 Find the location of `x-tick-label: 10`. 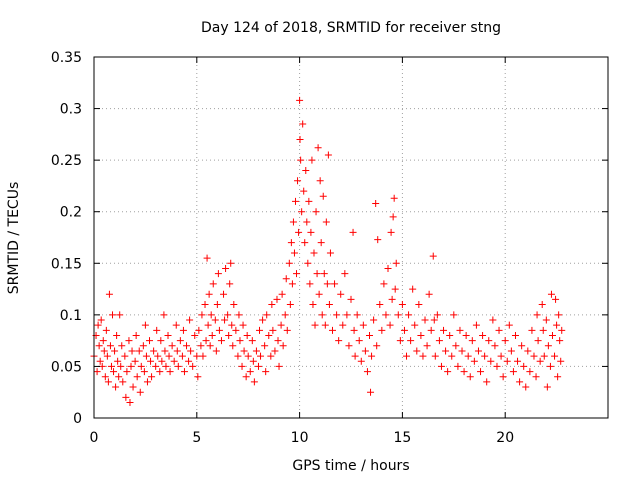

x-tick-label: 10 is located at coordinates (300, 438).